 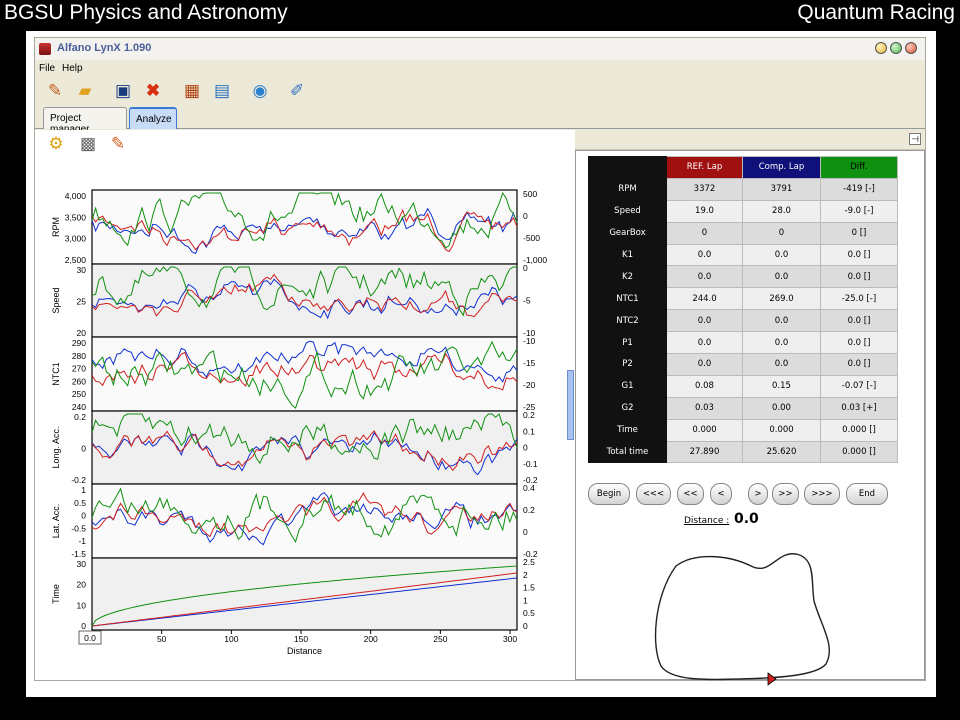 What do you see at coordinates (79, 381) in the screenshot?
I see `y-tick-label: 260` at bounding box center [79, 381].